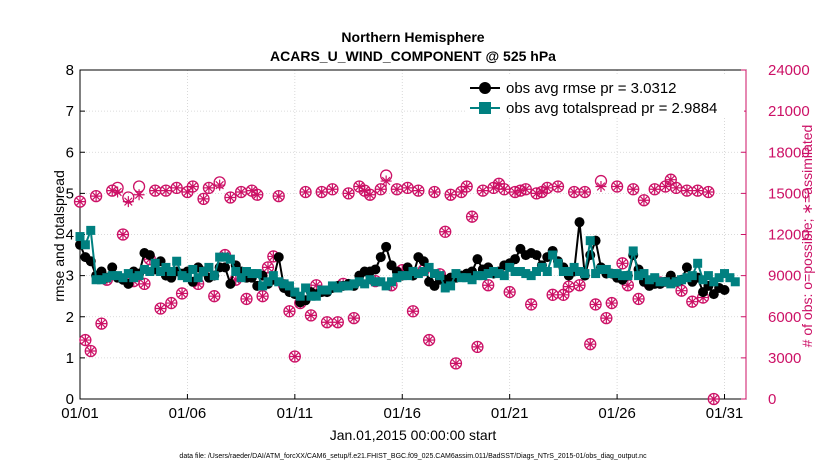 The height and width of the screenshot is (475, 830). What do you see at coordinates (591, 88) in the screenshot?
I see `legend-label: obs avg rmse pr = 3.0312` at bounding box center [591, 88].